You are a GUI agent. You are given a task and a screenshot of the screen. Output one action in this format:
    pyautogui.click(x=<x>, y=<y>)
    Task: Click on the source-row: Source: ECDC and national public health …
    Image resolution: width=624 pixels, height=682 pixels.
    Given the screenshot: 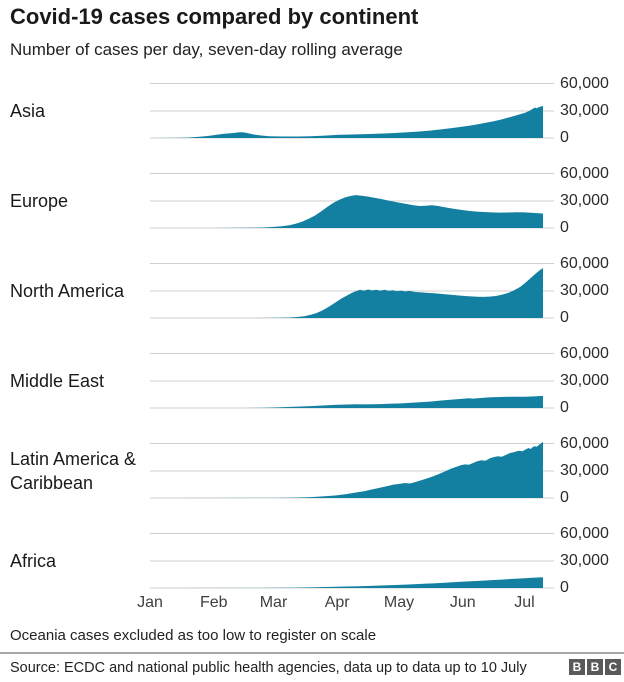 What is the action you would take?
    pyautogui.click(x=312, y=669)
    